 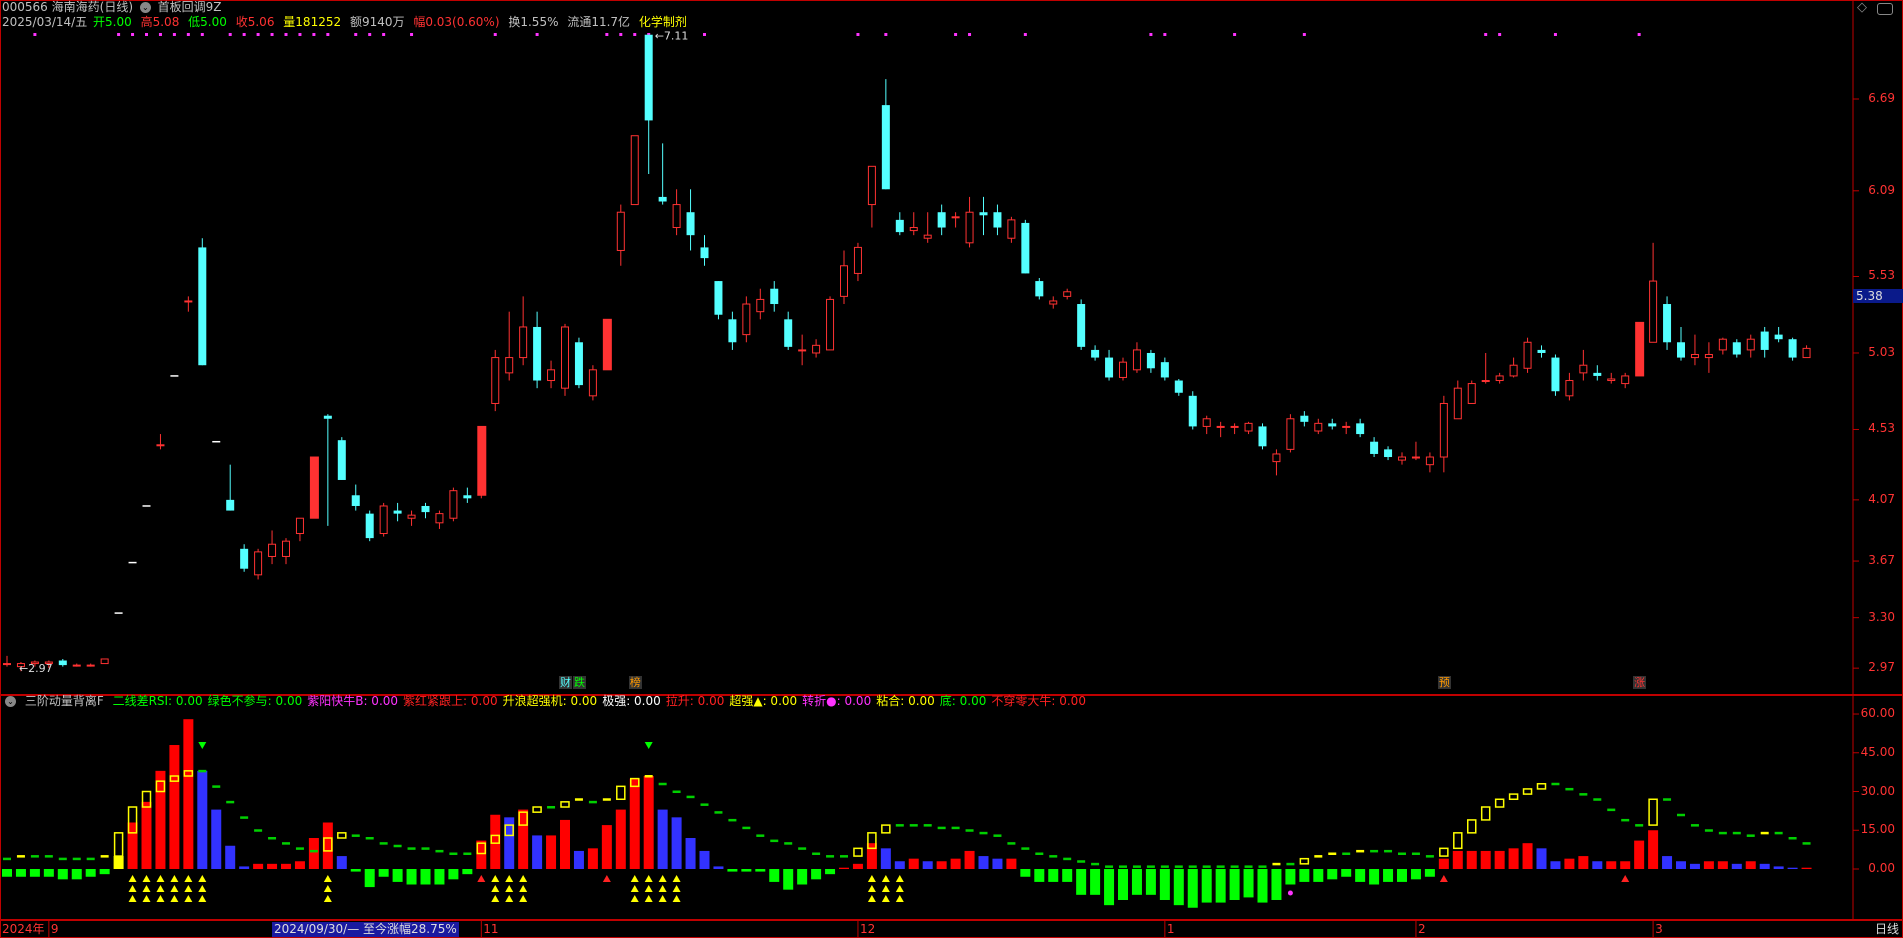 What do you see at coordinates (23, 929) in the screenshot?
I see `year-label: 2024年` at bounding box center [23, 929].